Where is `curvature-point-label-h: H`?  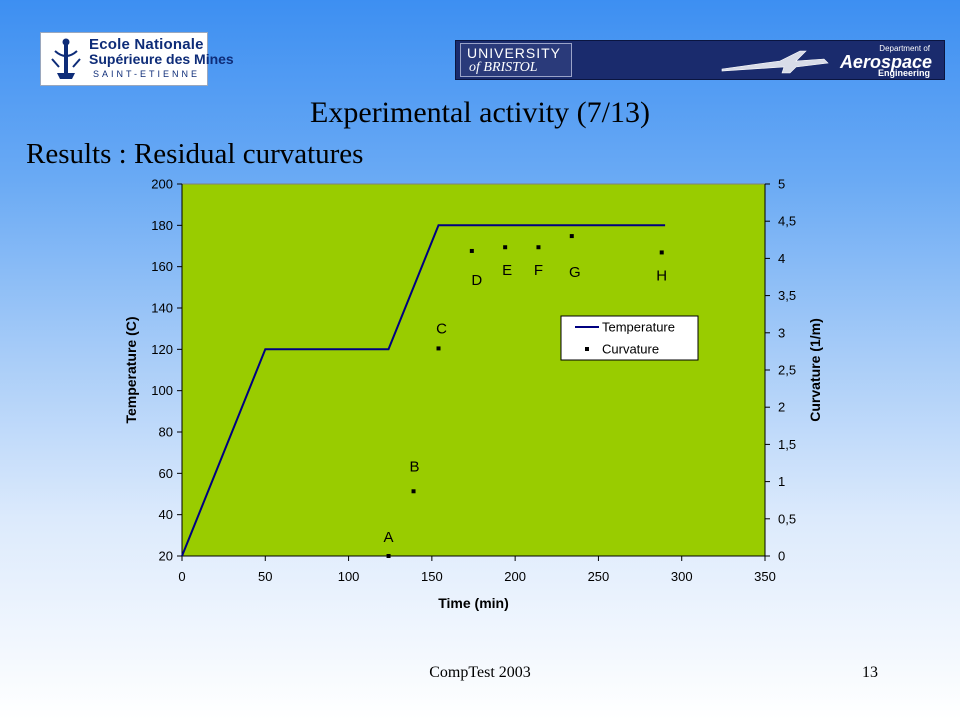 curvature-point-label-h: H is located at coordinates (661, 275).